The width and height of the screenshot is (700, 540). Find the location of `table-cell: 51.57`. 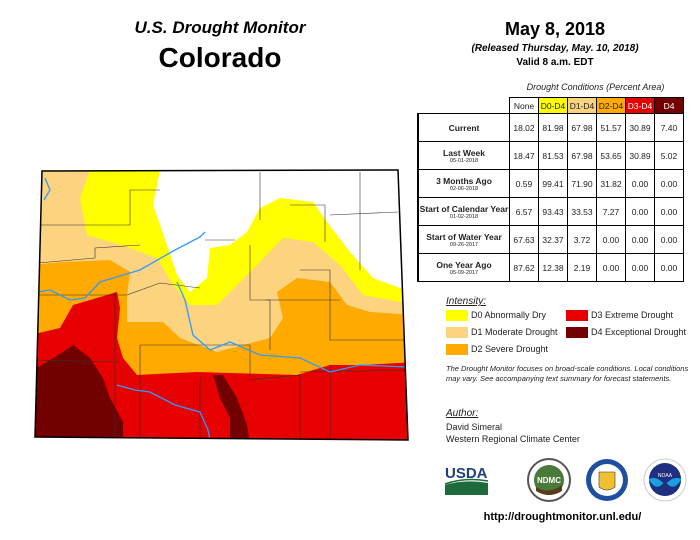

table-cell: 51.57 is located at coordinates (611, 127).